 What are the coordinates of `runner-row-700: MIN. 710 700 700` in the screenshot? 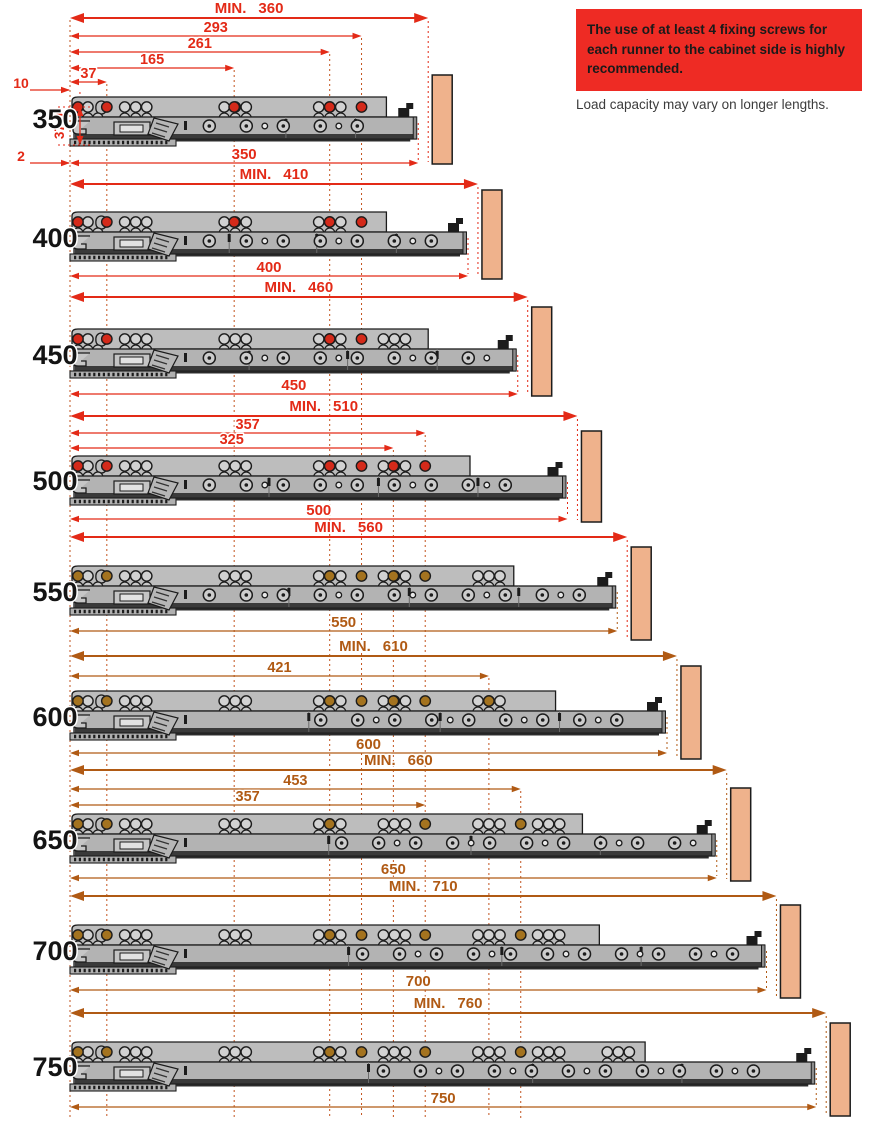 It's located at (416, 938).